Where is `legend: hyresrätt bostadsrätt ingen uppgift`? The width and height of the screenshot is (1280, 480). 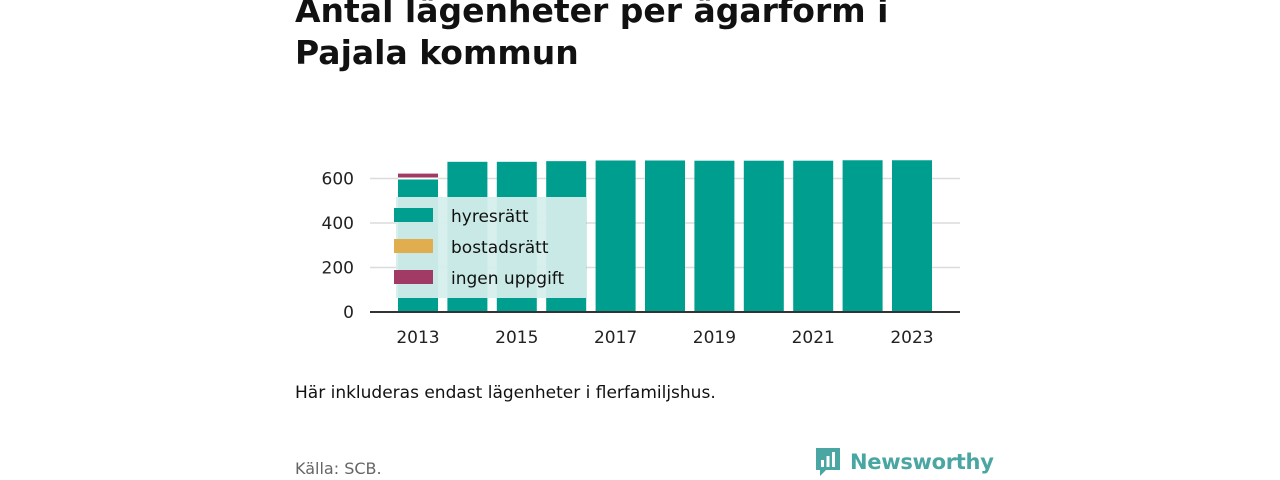 legend: hyresrätt bostadsrätt ingen uppgift is located at coordinates (479, 248).